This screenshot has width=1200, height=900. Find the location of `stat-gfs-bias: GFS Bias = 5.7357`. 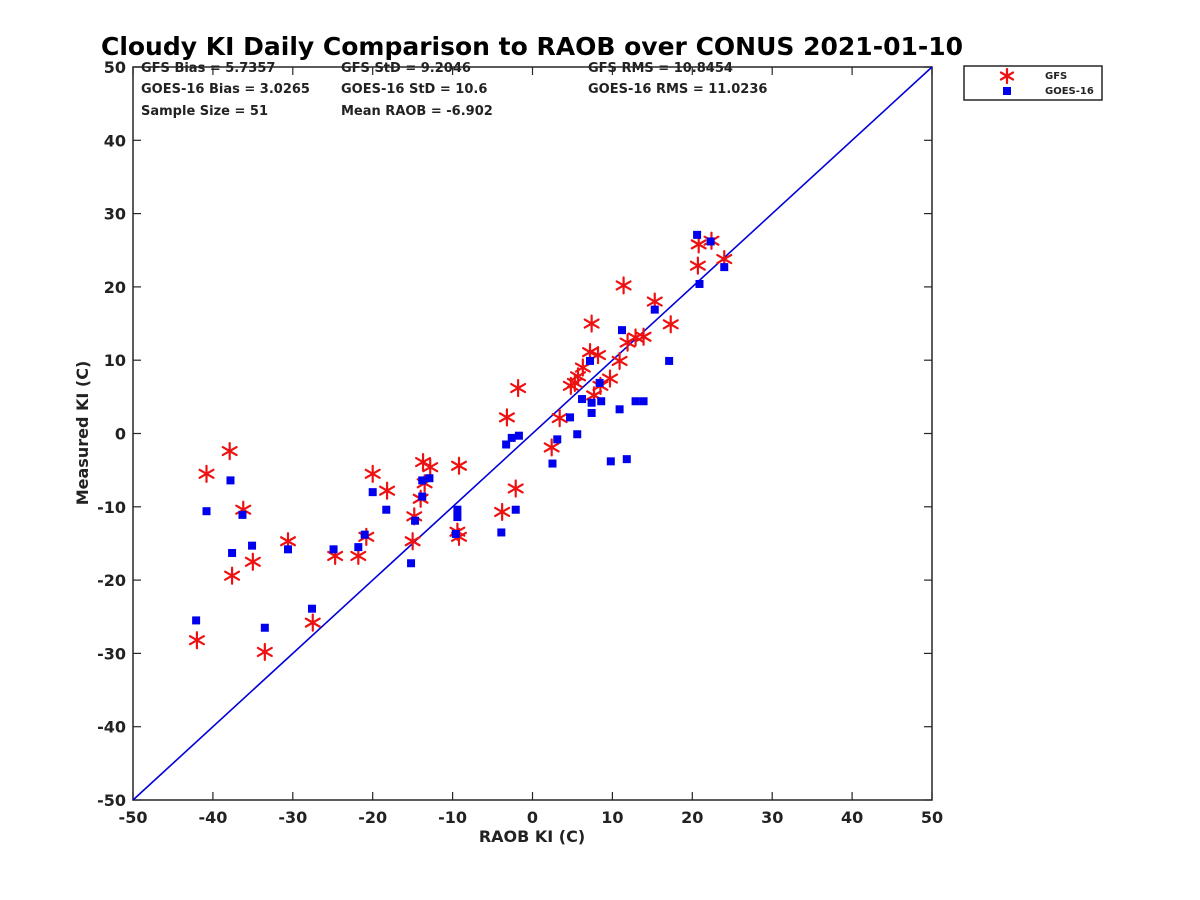

stat-gfs-bias: GFS Bias = 5.7357 is located at coordinates (208, 68).